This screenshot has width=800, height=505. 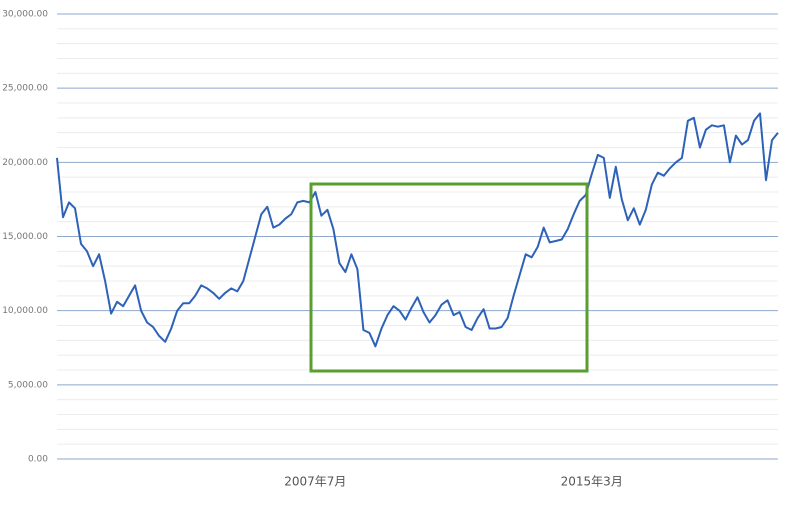 I want to click on y-tick-label: 10,000.00, so click(x=25, y=311).